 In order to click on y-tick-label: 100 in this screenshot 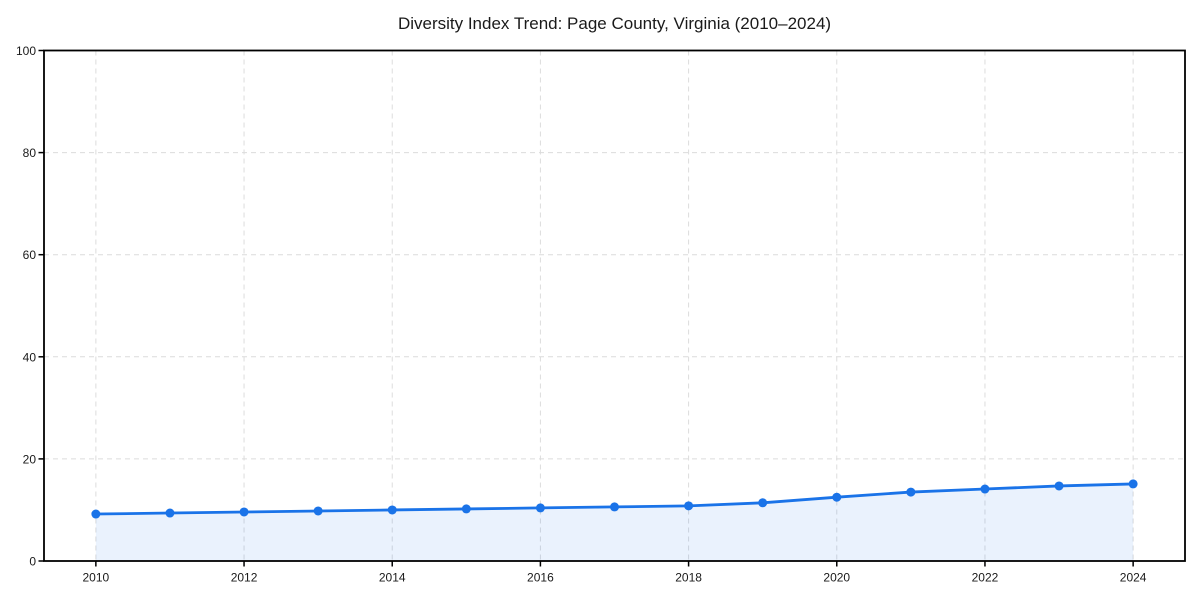, I will do `click(26, 51)`.